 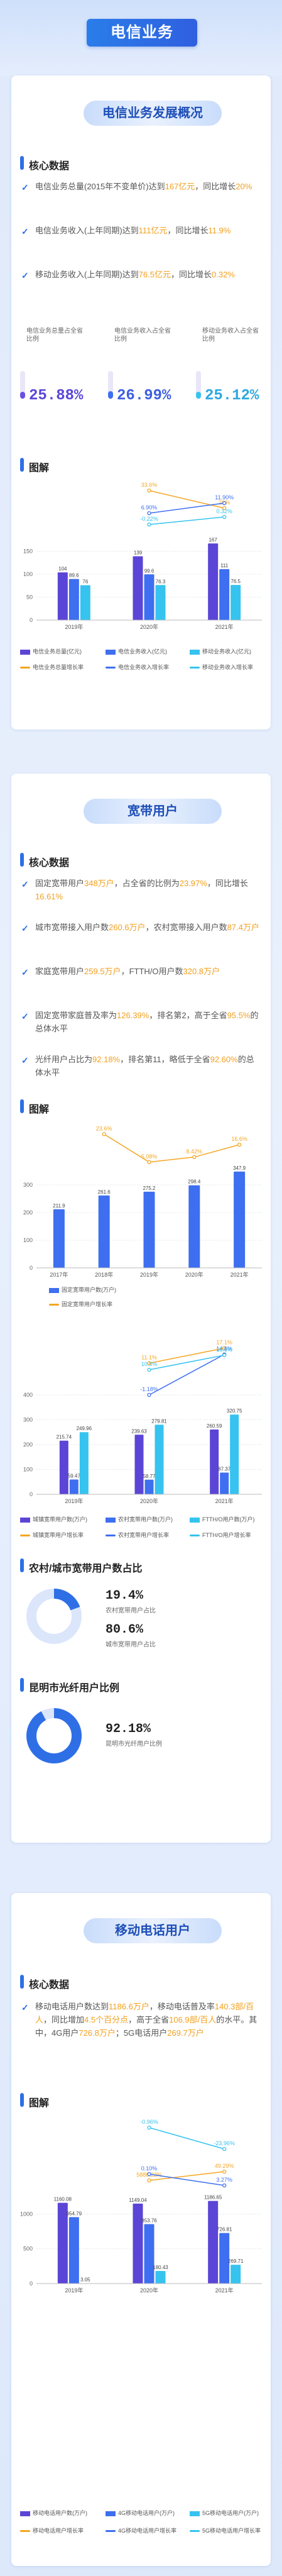 What do you see at coordinates (236, 2261) in the screenshot?
I see `bar-value-label: 269.71` at bounding box center [236, 2261].